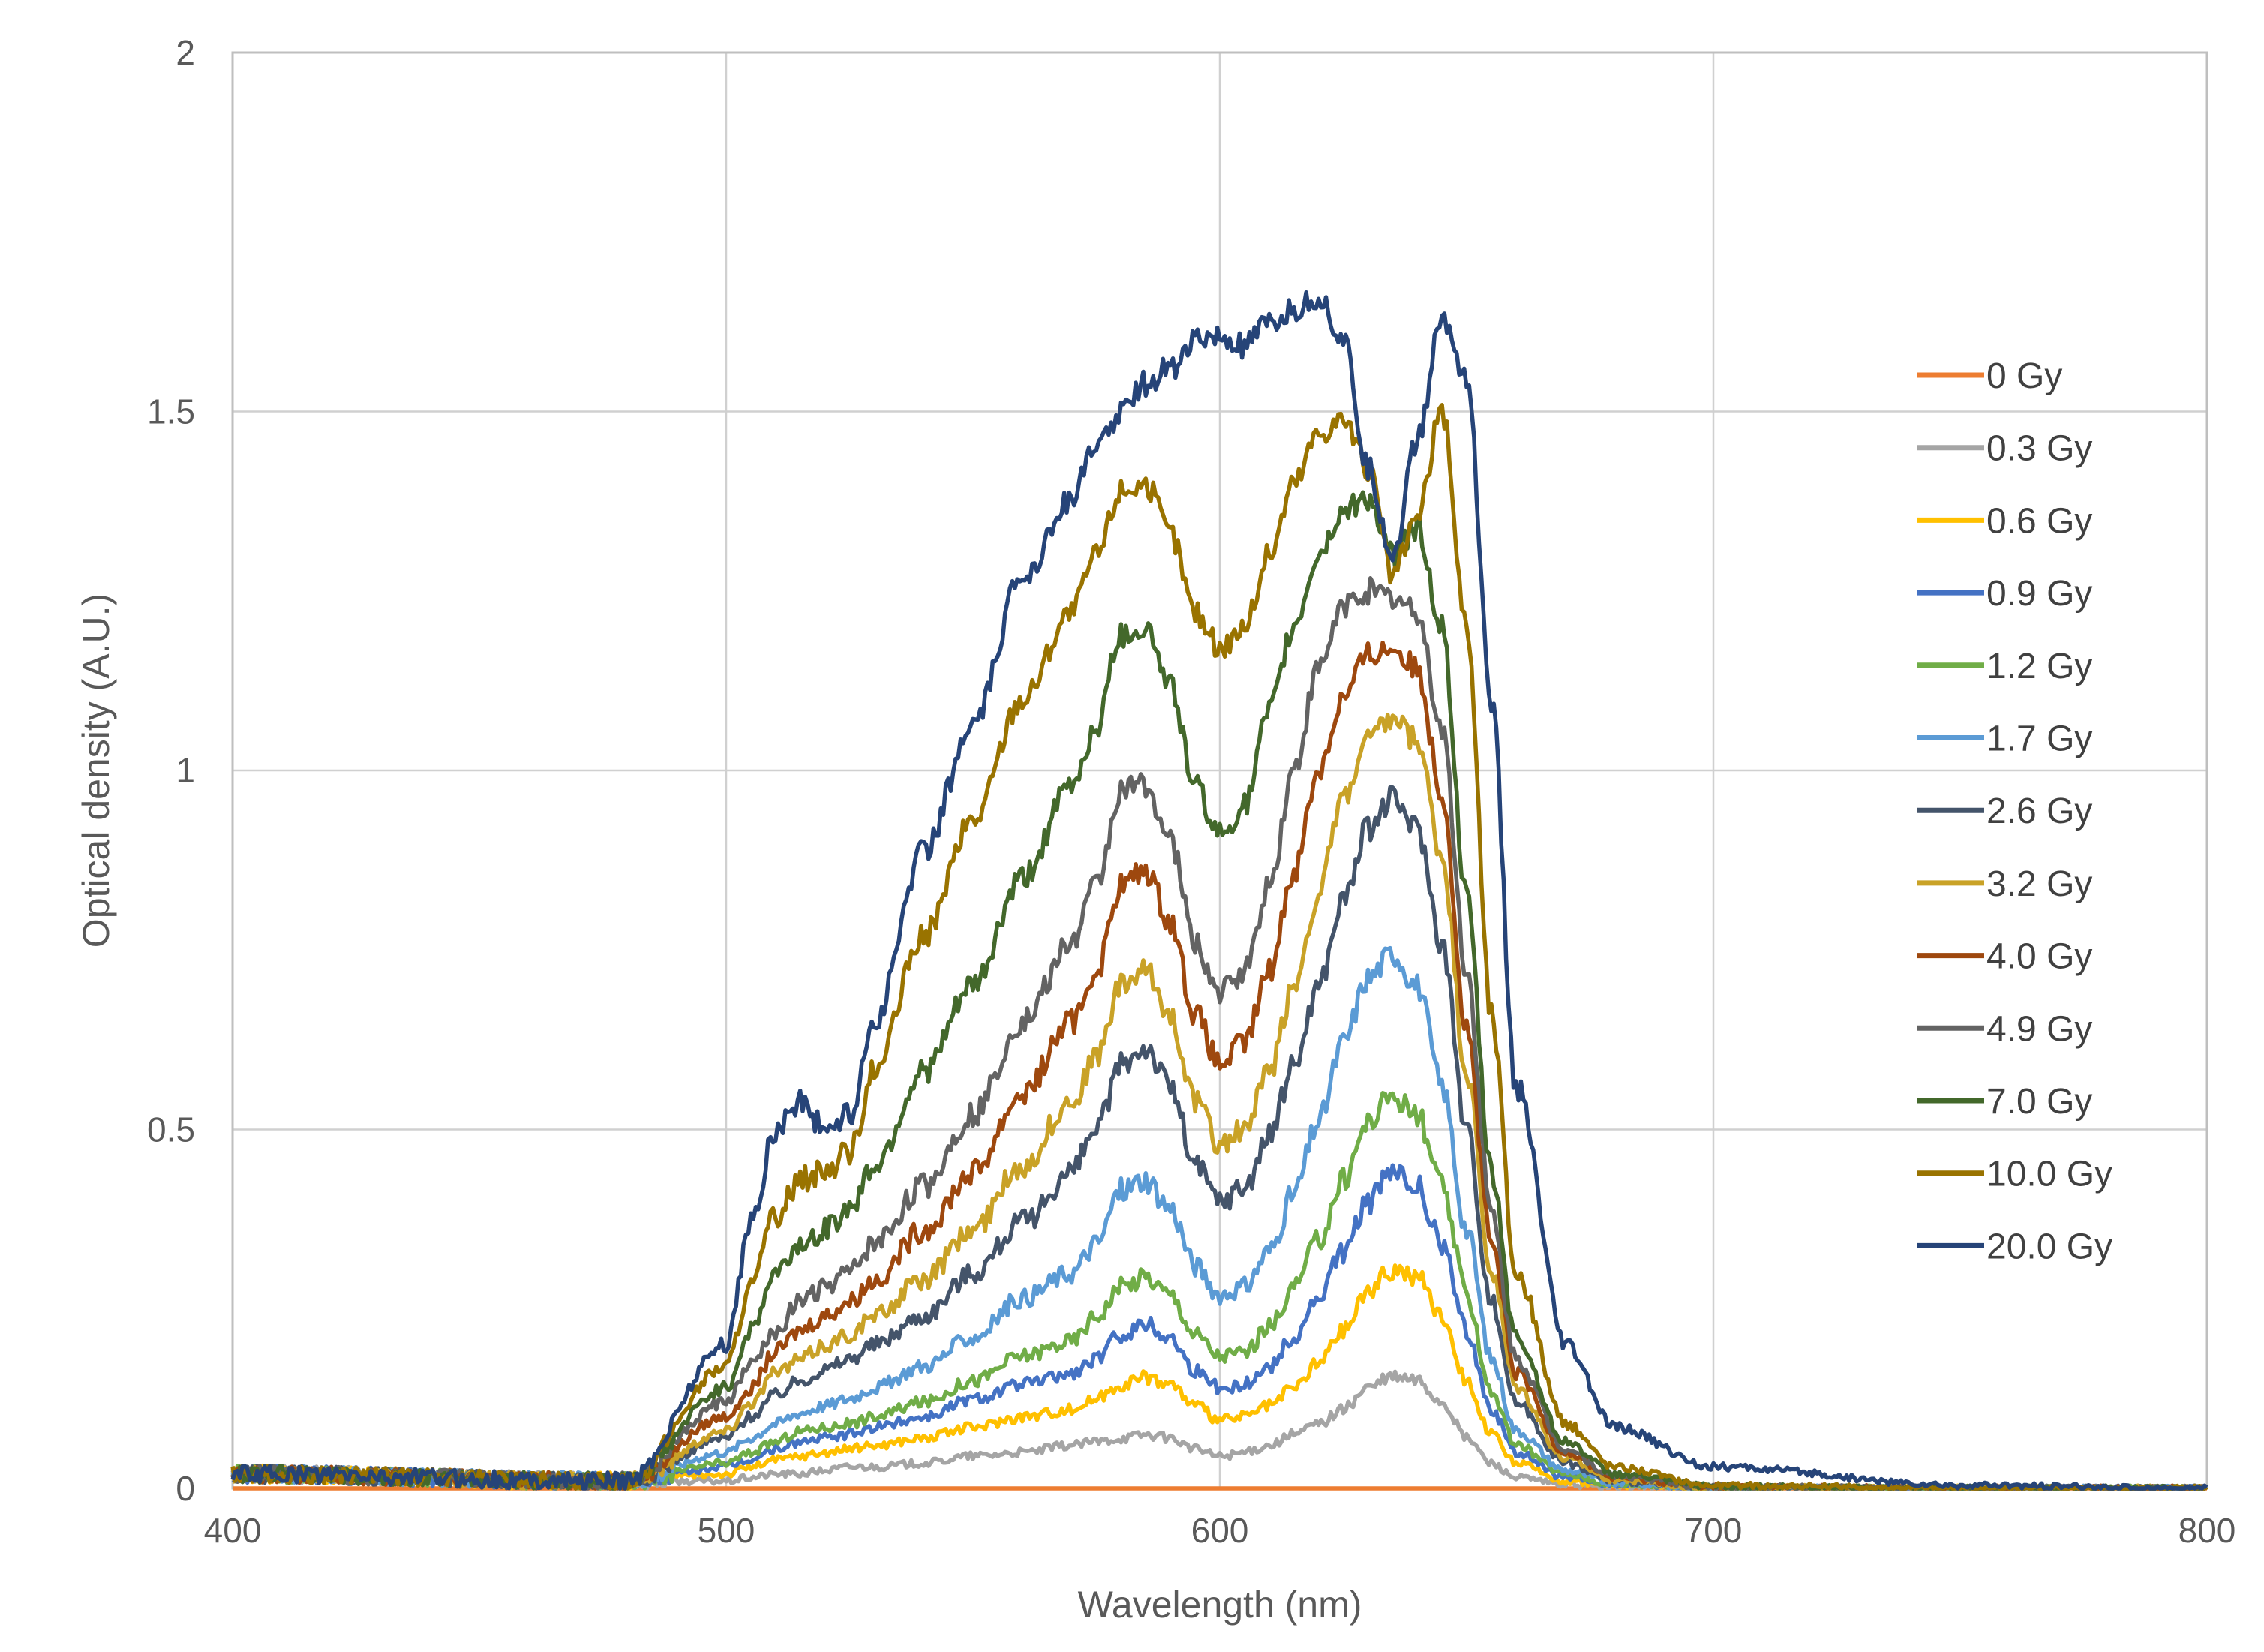 Image resolution: width=2264 pixels, height=1652 pixels. Describe the element at coordinates (2039, 1029) in the screenshot. I see `legend-label: 4.9 Gy` at that location.